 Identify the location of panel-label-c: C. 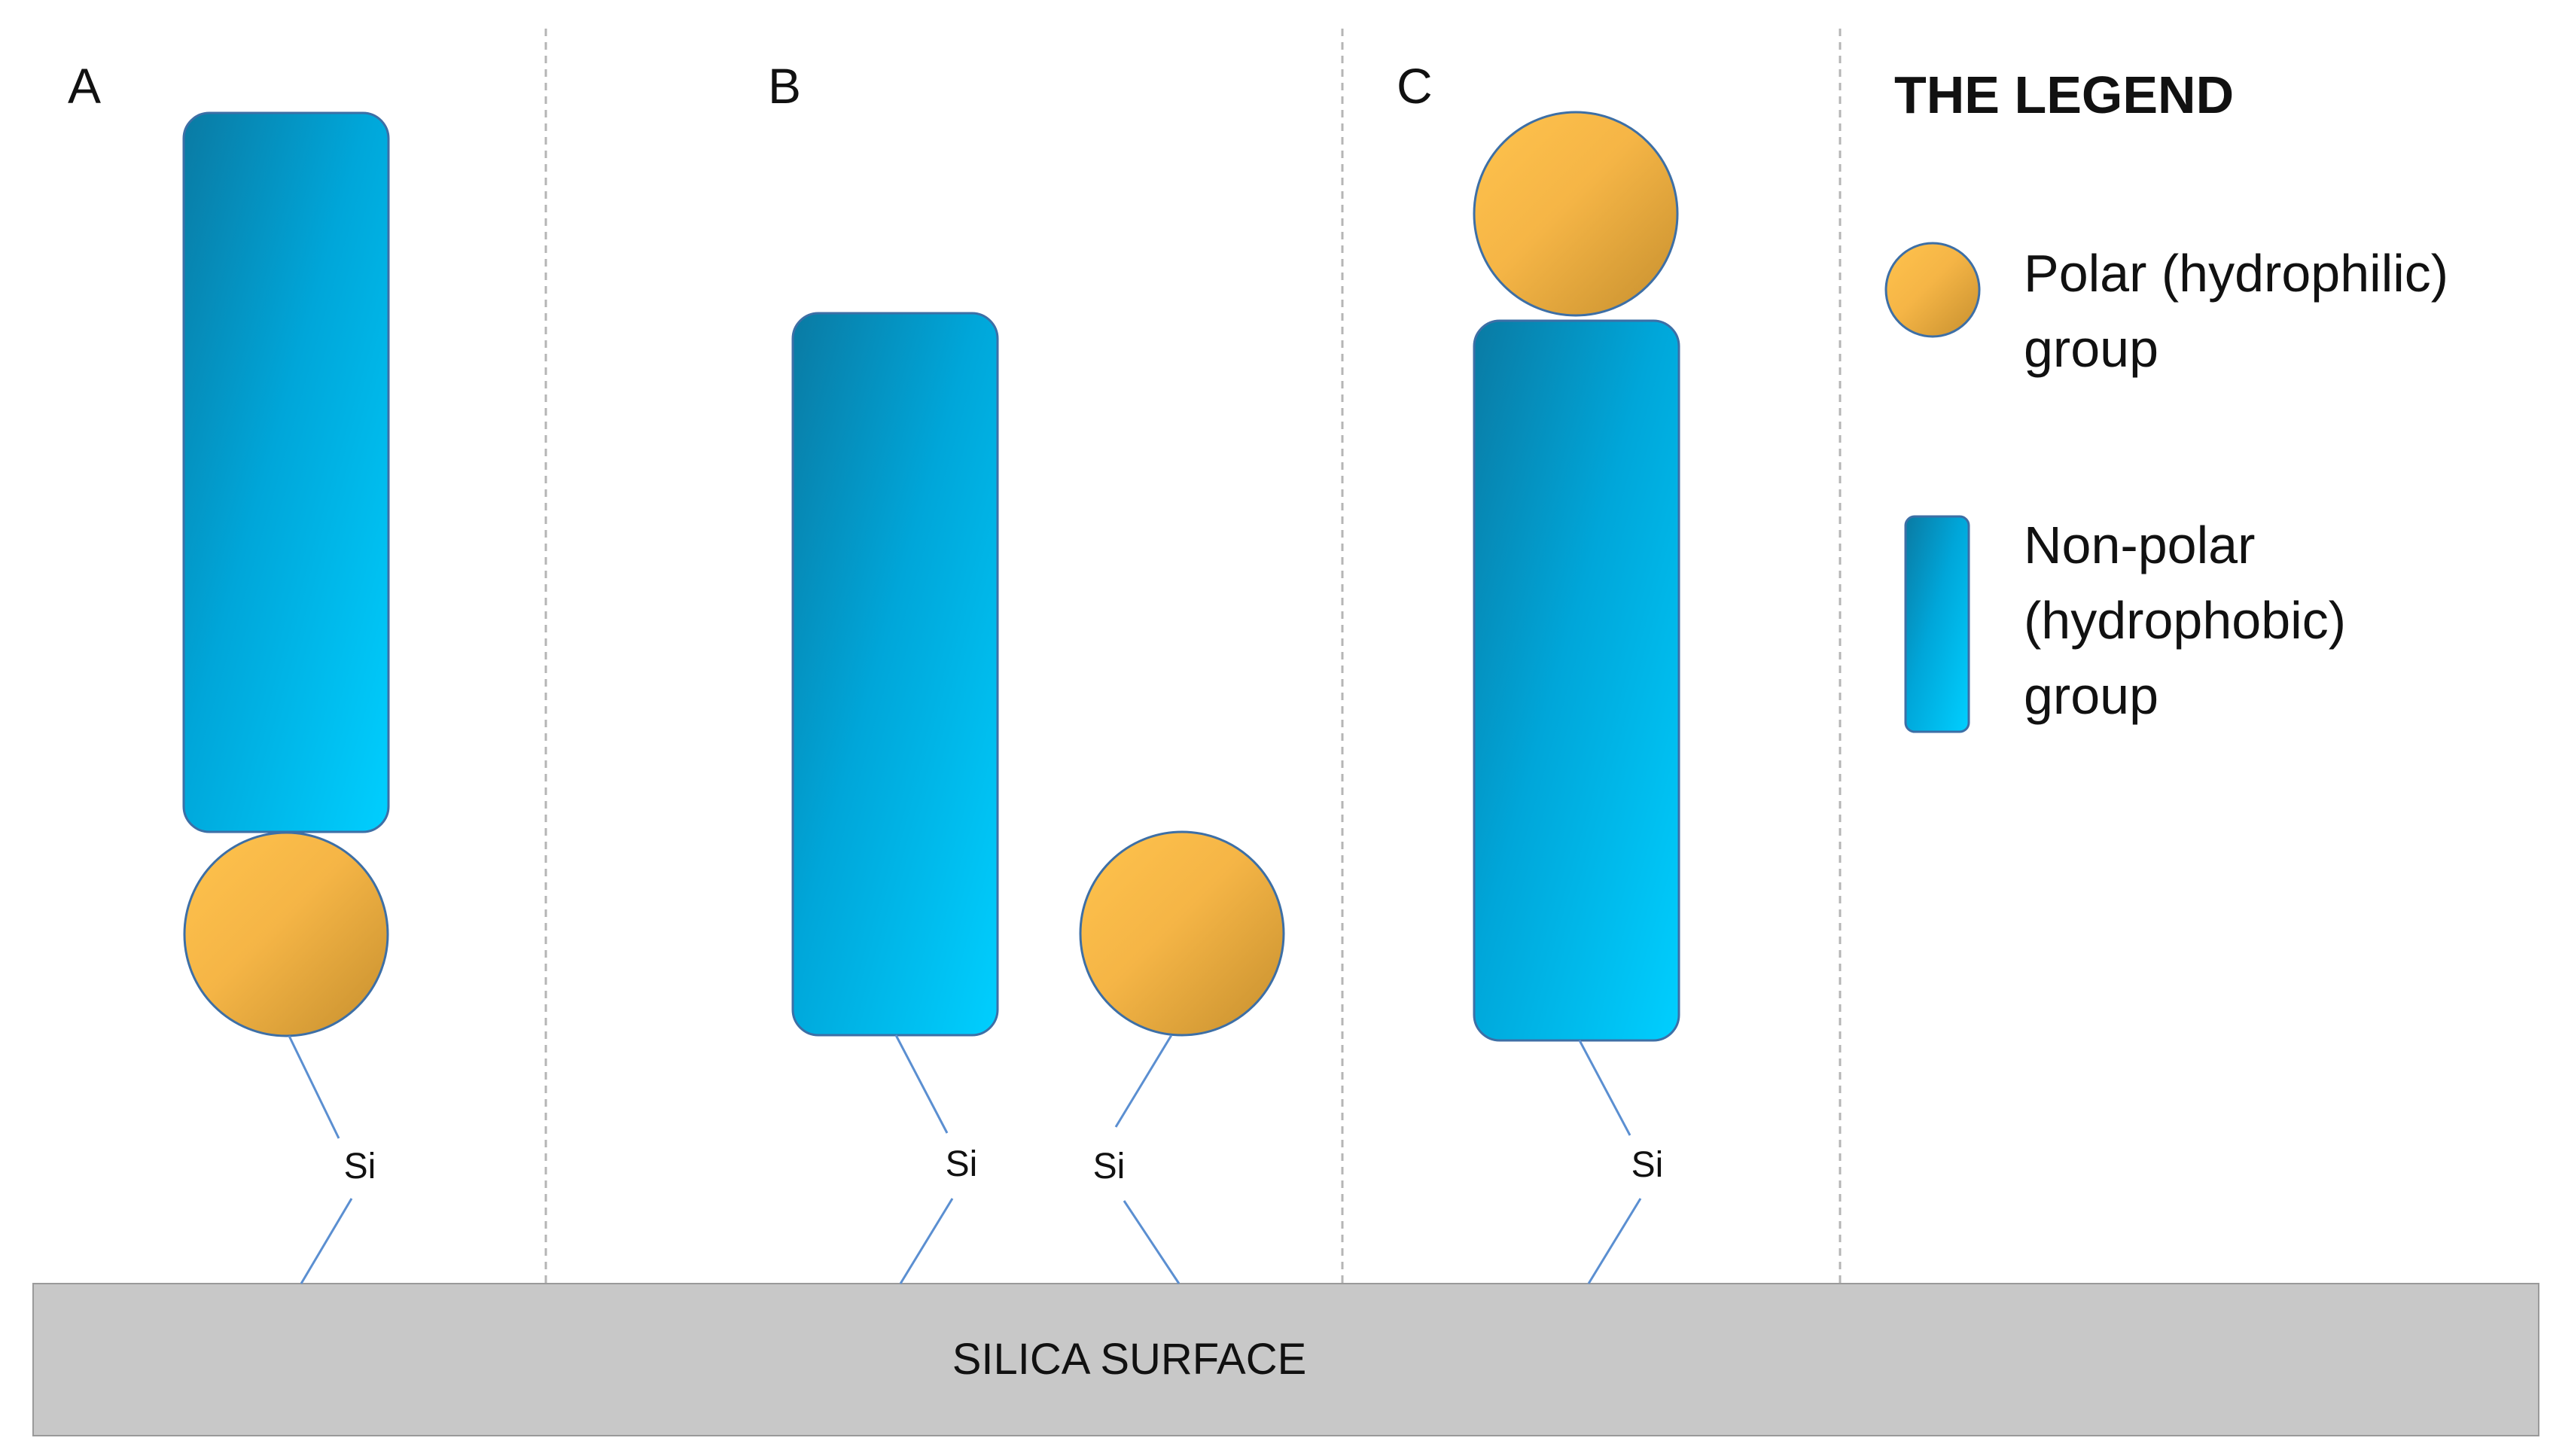
(1415, 86).